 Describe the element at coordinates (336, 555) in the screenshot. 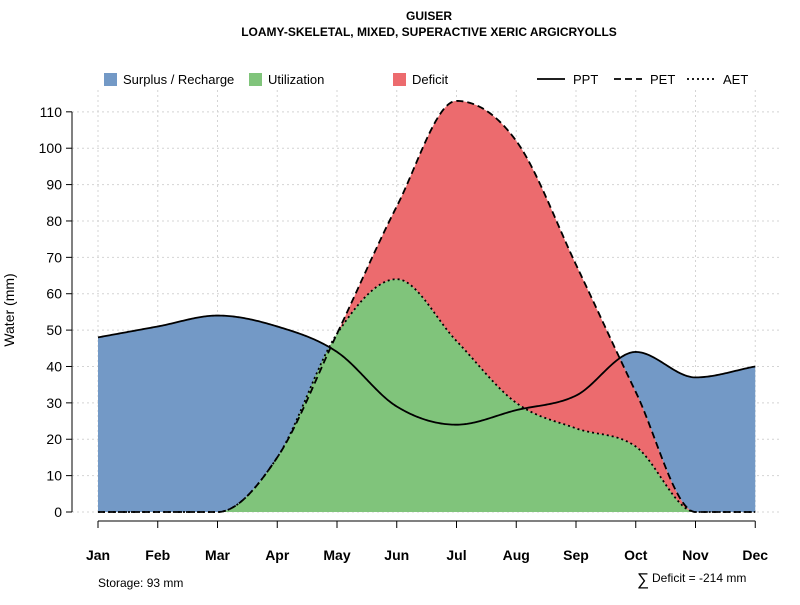

I see `x-tick-label-may: May` at that location.